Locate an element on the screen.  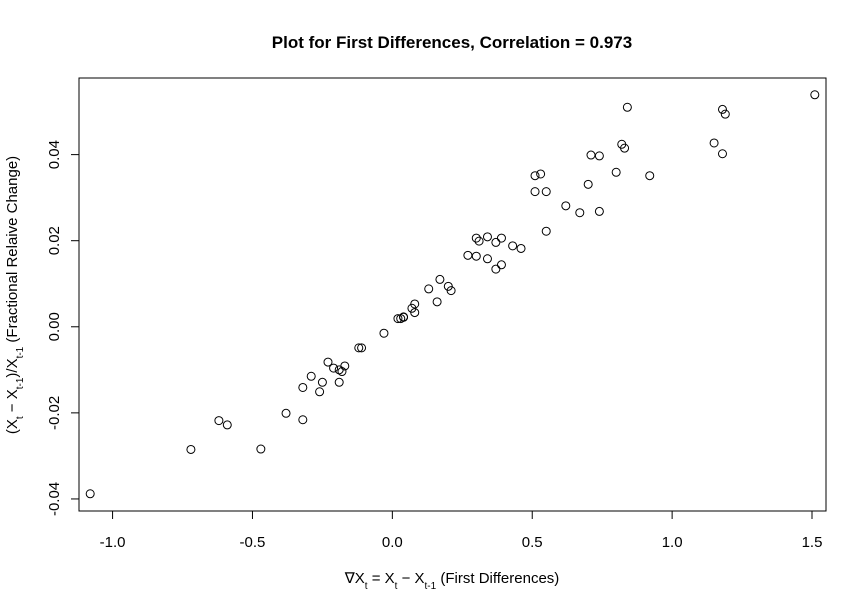
y-tick-label: -0.02 is located at coordinates (54, 413).